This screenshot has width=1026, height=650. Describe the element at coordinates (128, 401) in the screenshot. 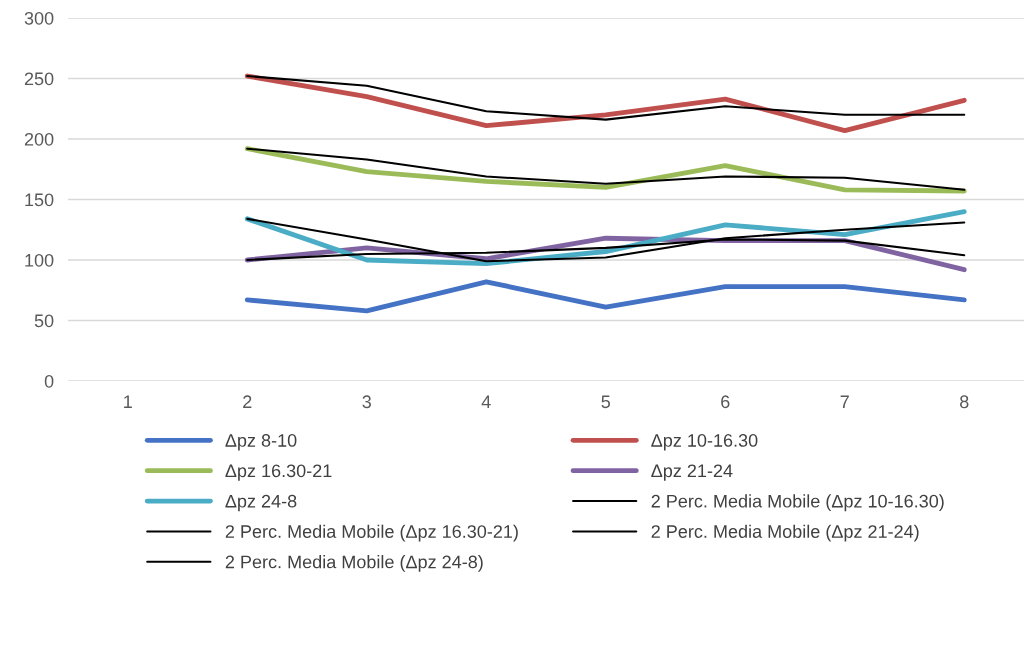

I see `x-tick-label: 1` at that location.